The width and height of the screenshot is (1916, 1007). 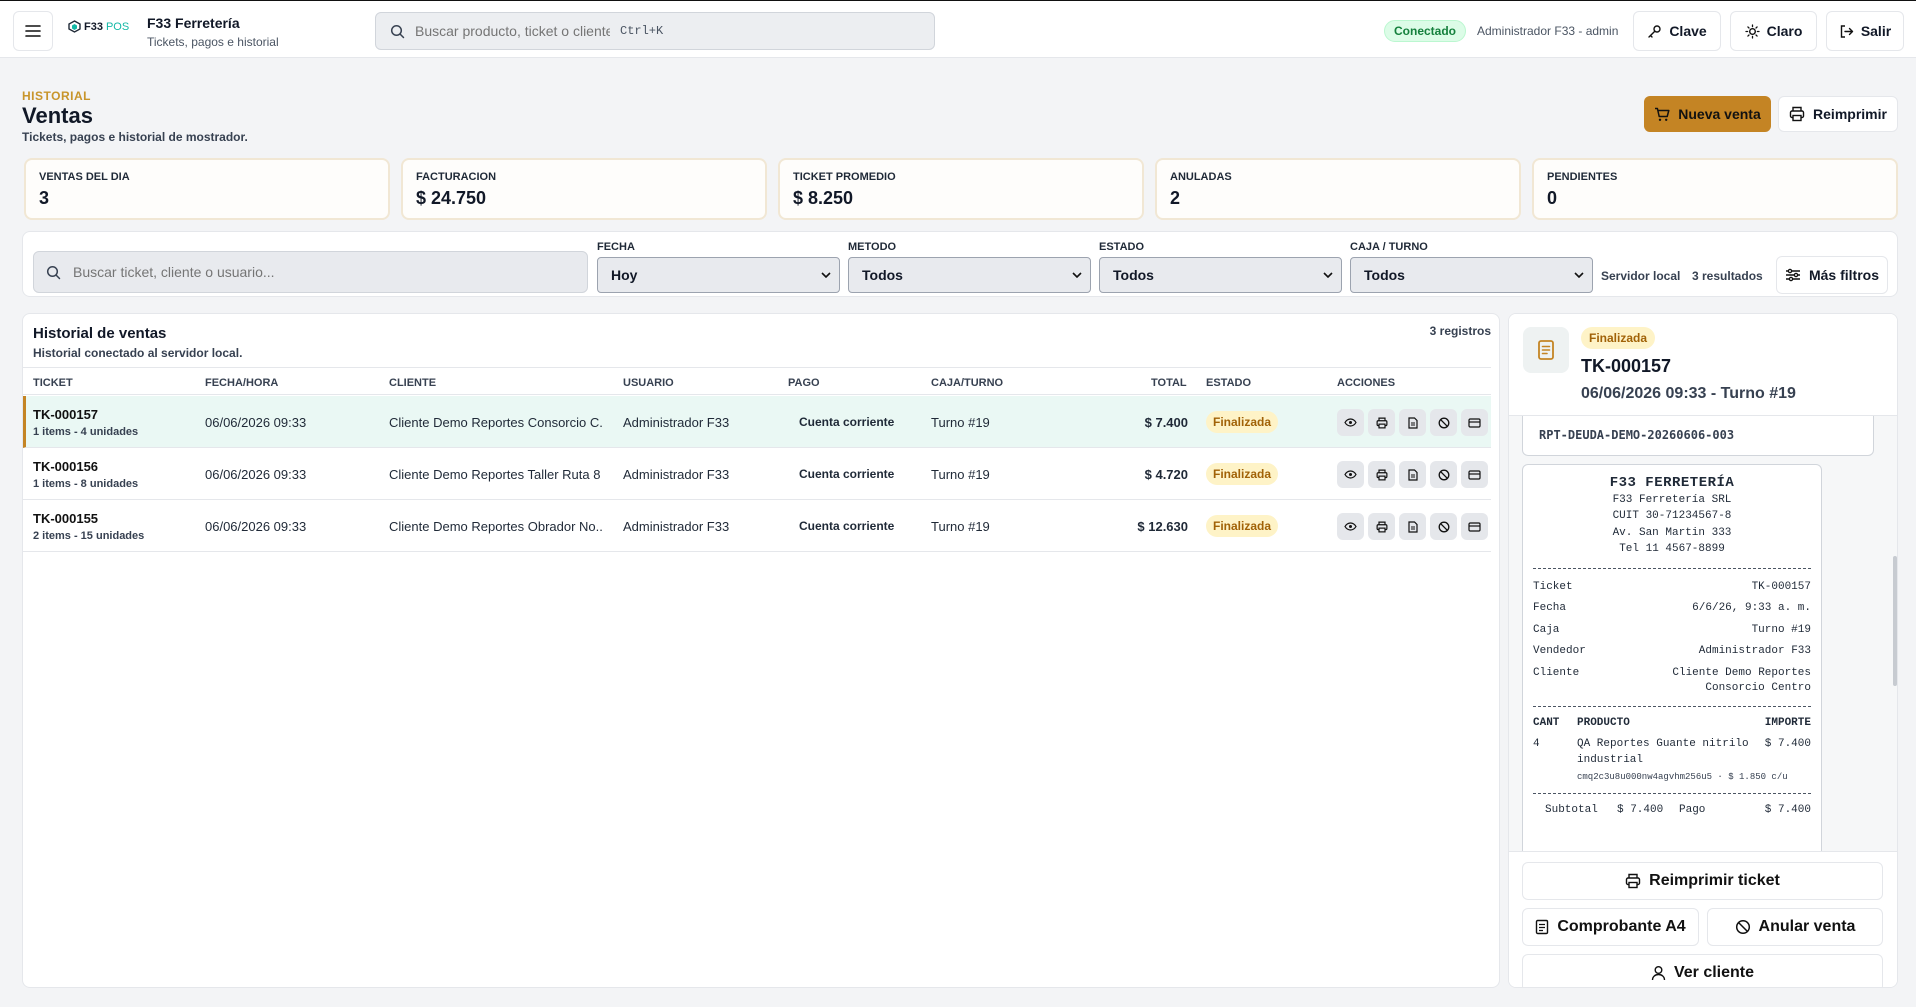 I want to click on key-icon, so click(x=1655, y=31).